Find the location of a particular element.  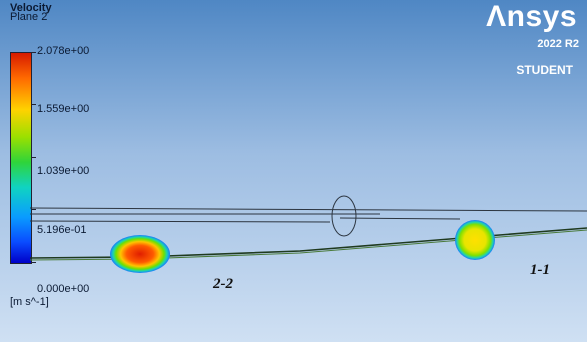

ansys-version: 2022 R2 is located at coordinates (558, 44).